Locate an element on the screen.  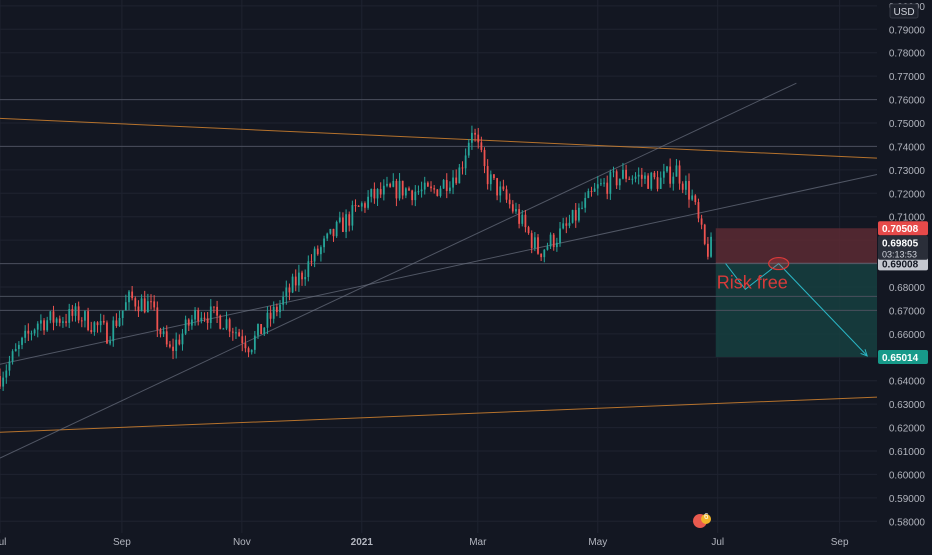
current-price-box is located at coordinates (903, 247).